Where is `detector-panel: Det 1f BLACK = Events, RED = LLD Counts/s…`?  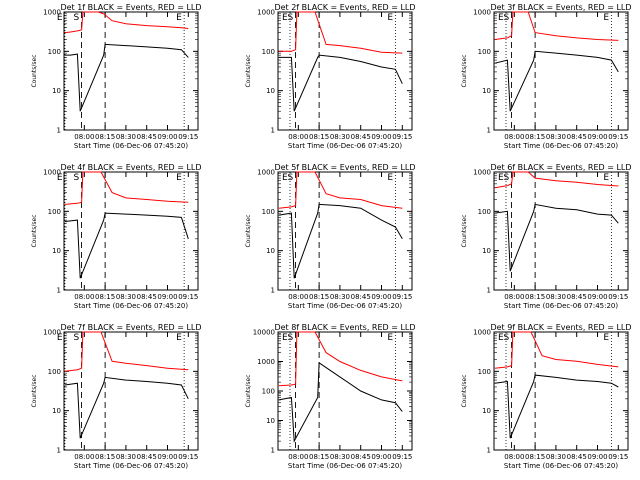 detector-panel: Det 1f BLACK = Events, RED = LLD Counts/s… is located at coordinates (116, 76).